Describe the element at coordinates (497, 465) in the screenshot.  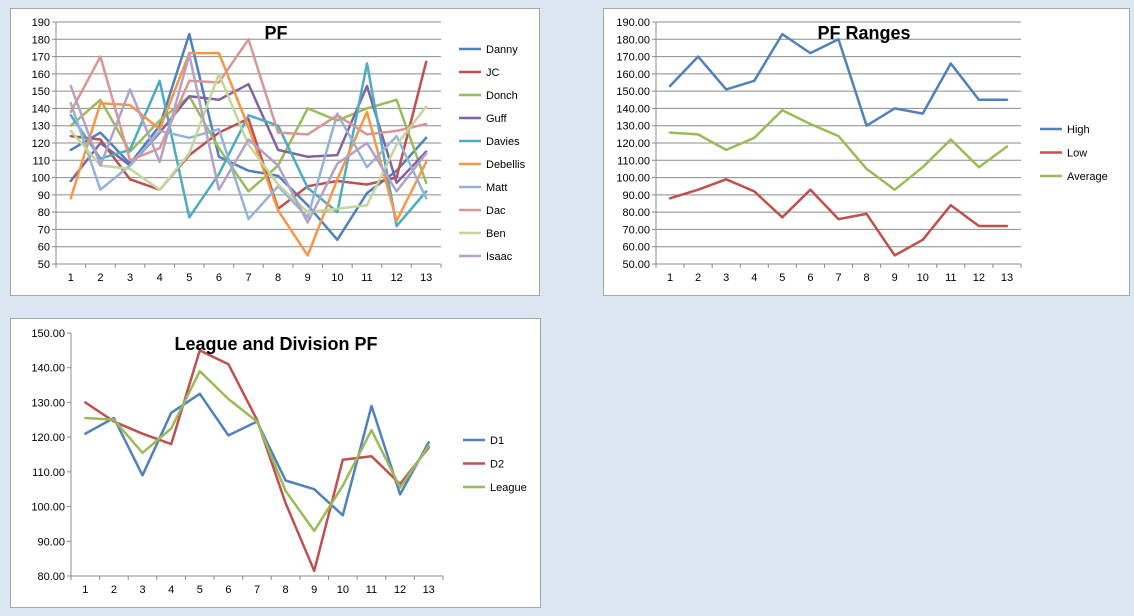
I see `legend-label: D2` at that location.